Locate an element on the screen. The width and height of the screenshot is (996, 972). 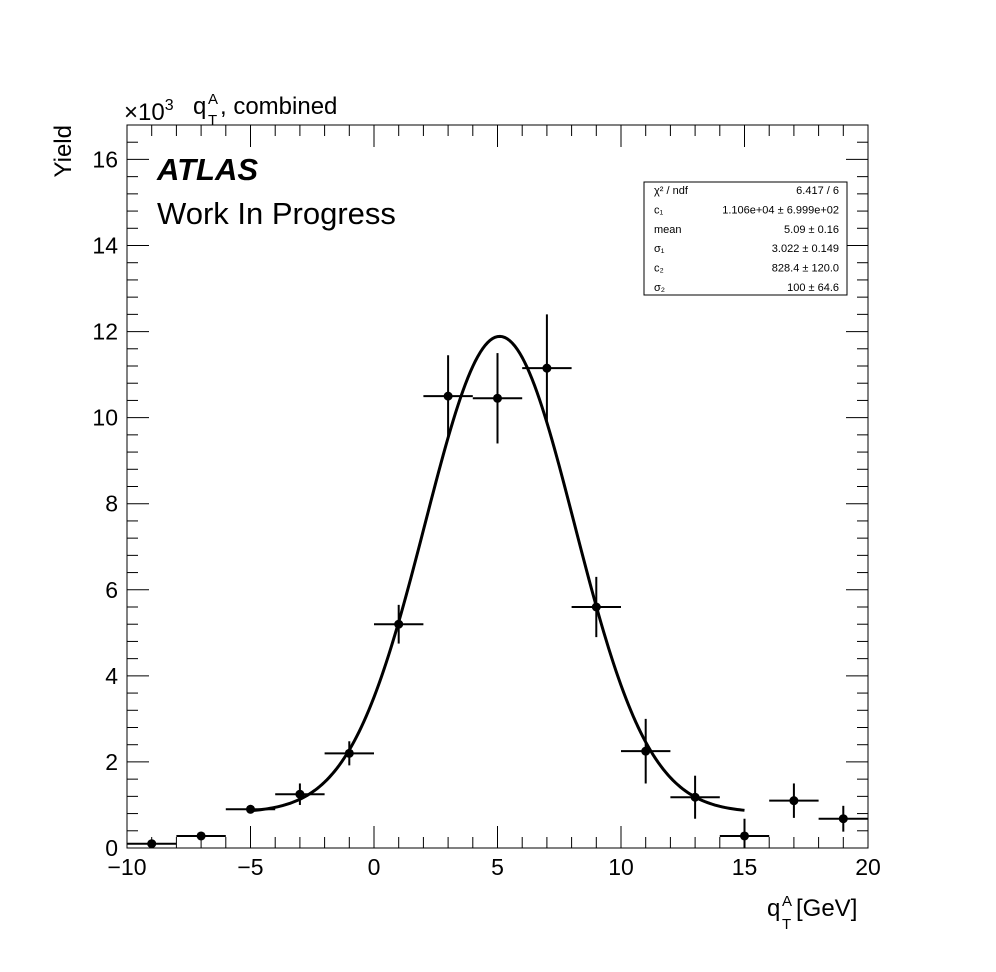
y-tick-label: 16 is located at coordinates (105, 159).